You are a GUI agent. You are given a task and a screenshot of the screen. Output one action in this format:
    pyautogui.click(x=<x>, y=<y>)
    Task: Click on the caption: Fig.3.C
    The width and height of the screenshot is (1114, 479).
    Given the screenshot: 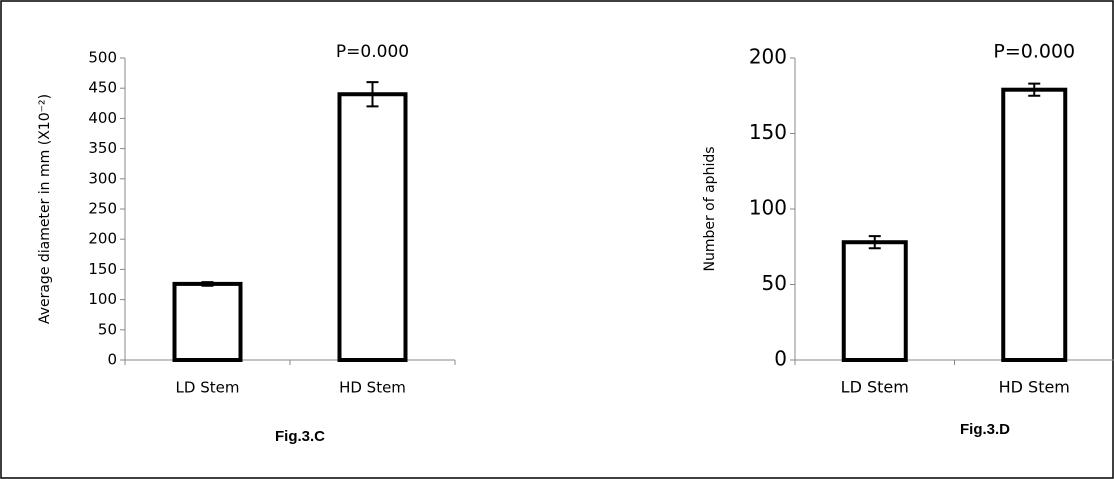 What is the action you would take?
    pyautogui.click(x=300, y=436)
    